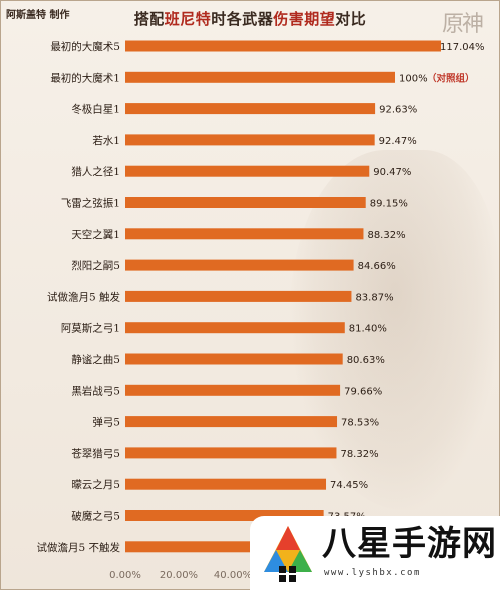 This screenshot has height=590, width=500. I want to click on category-label: 最初的大魔术1, so click(85, 77).